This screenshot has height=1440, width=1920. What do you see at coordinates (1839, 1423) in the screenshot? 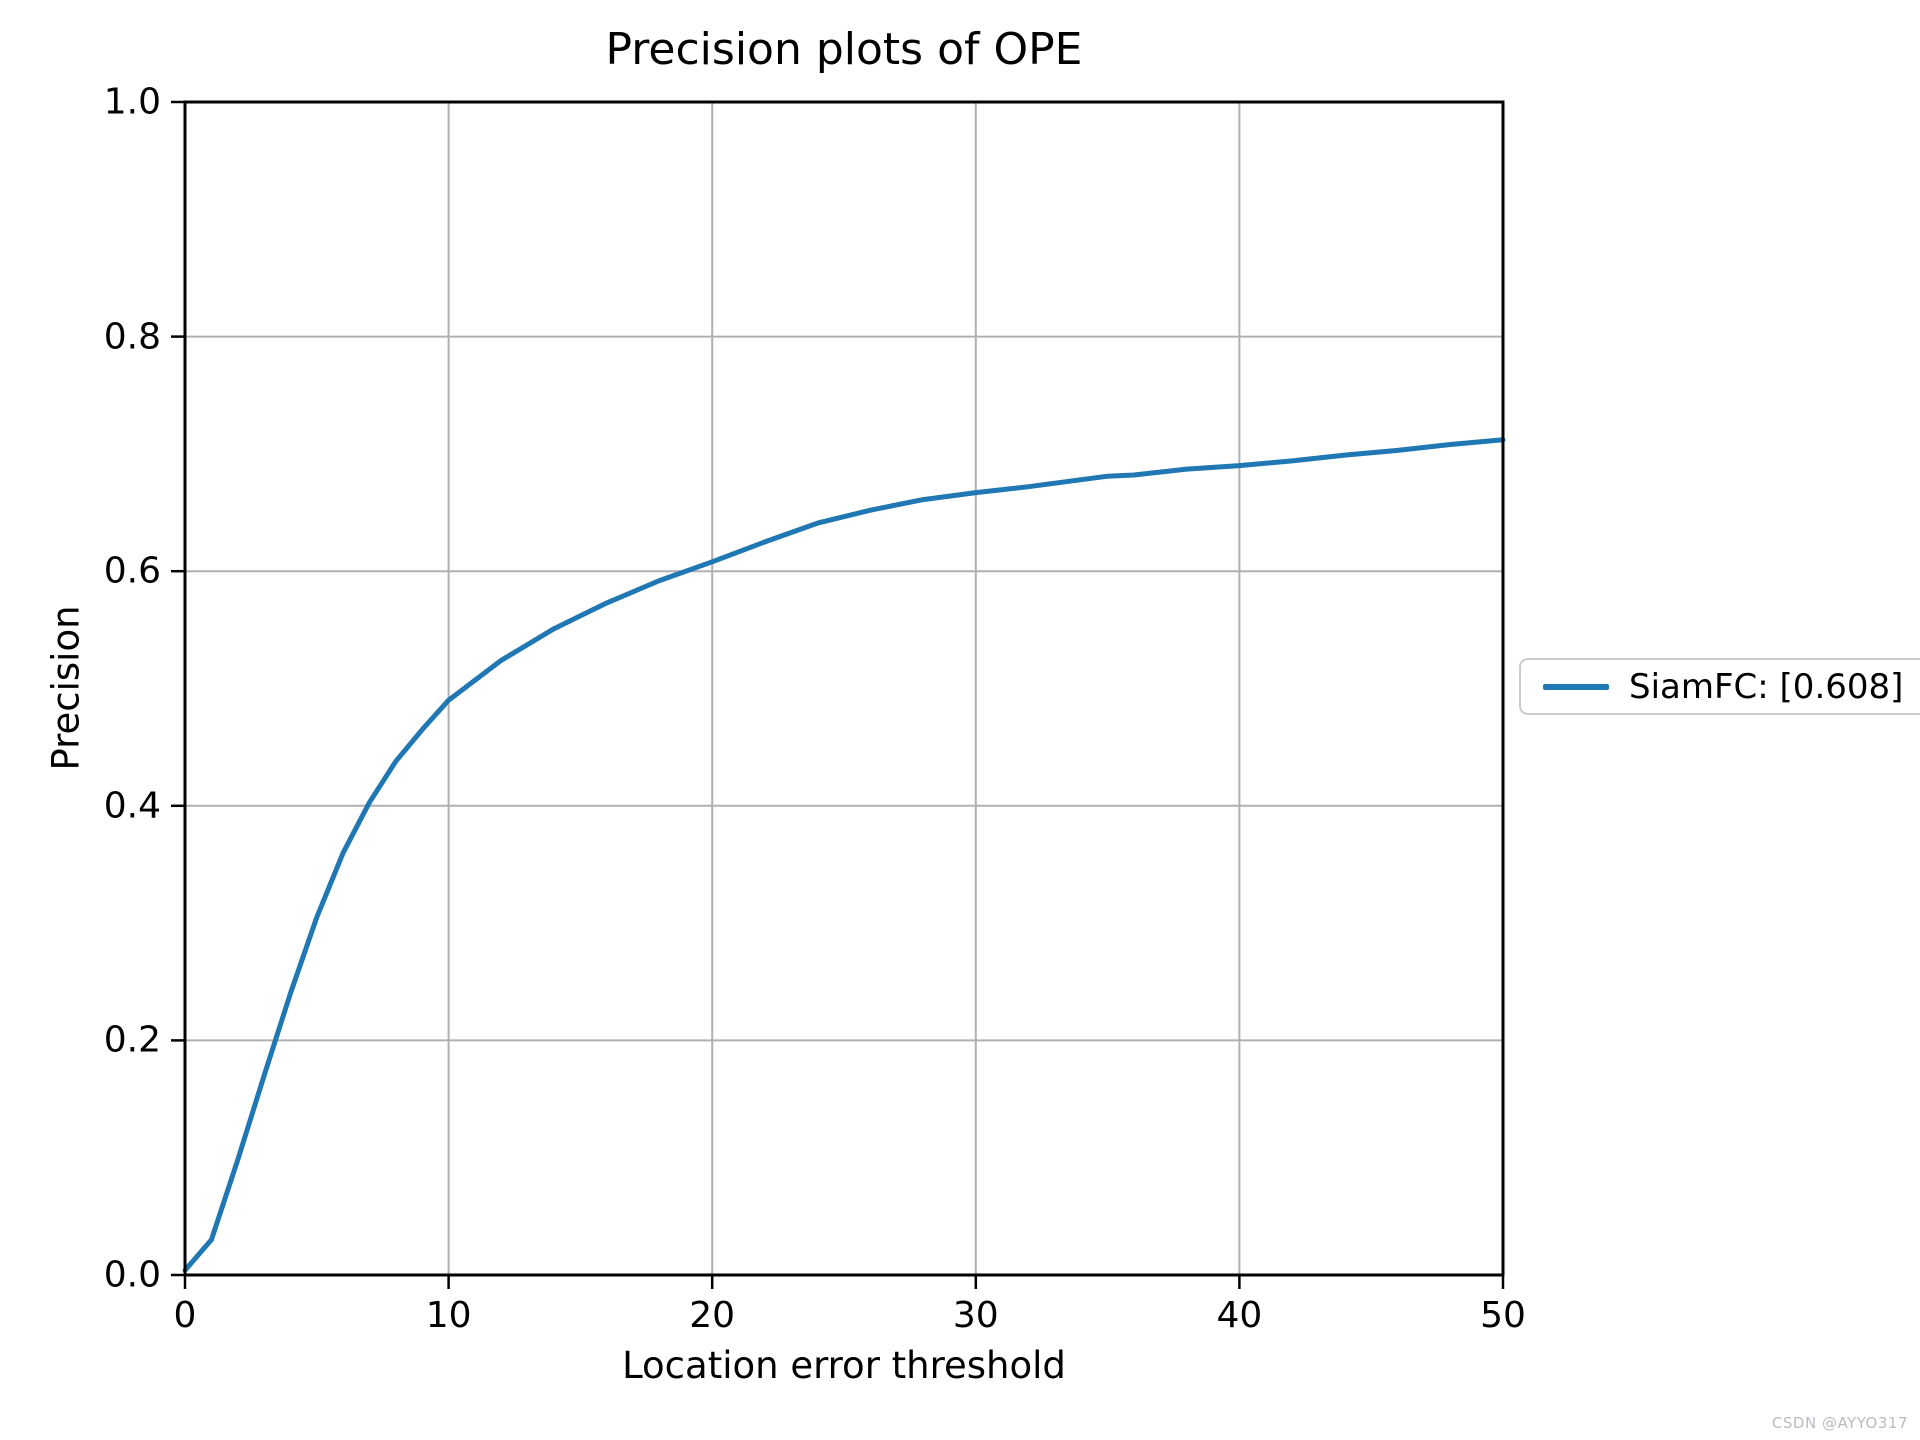
I see `watermark-text: CSDN @AYYO317` at bounding box center [1839, 1423].